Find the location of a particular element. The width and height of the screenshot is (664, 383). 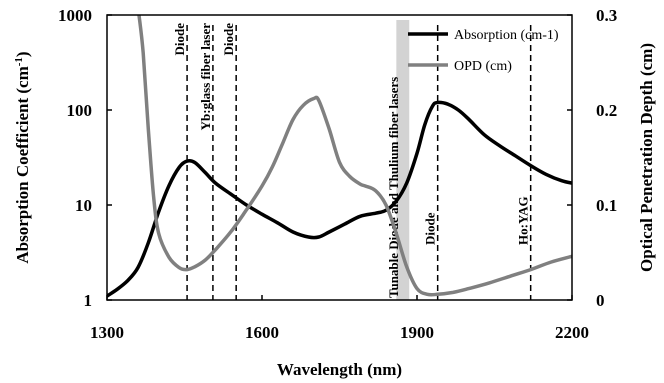

x-tick-label: 1900 is located at coordinates (417, 332).